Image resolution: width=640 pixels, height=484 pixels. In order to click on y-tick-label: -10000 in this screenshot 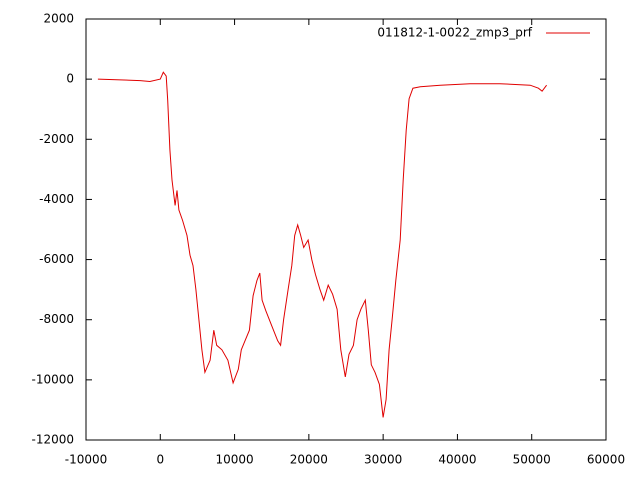, I will do `click(52, 379)`.